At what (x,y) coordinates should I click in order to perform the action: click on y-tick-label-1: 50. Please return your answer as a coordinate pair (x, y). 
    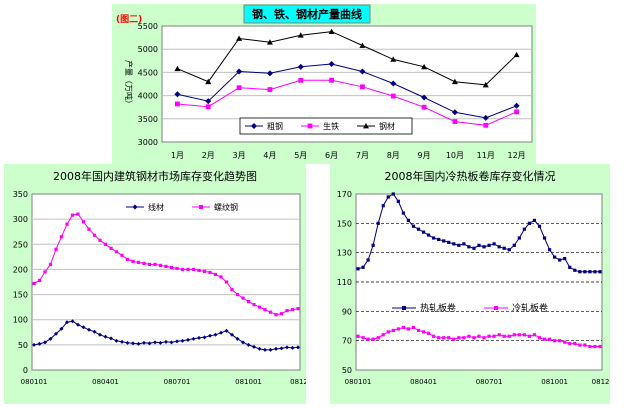
    Looking at the image, I should click on (23, 345).